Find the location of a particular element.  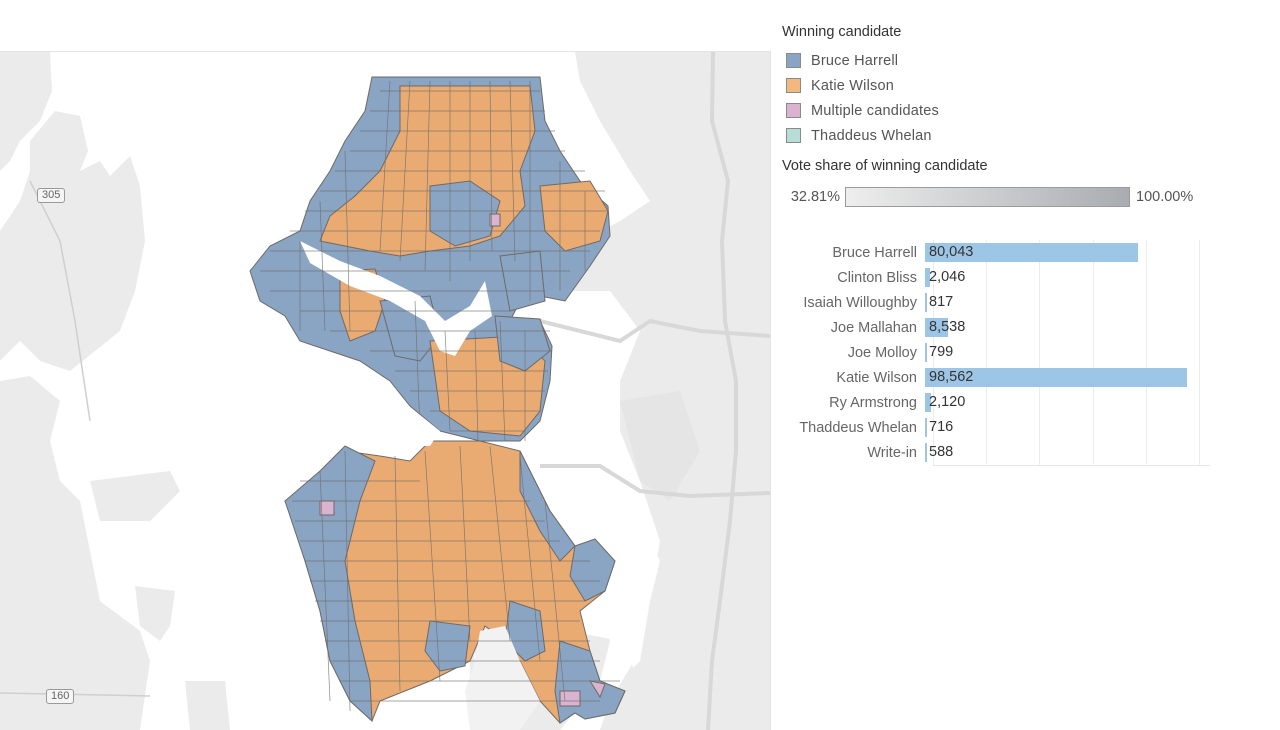

bar-value: 2,046 is located at coordinates (947, 277).